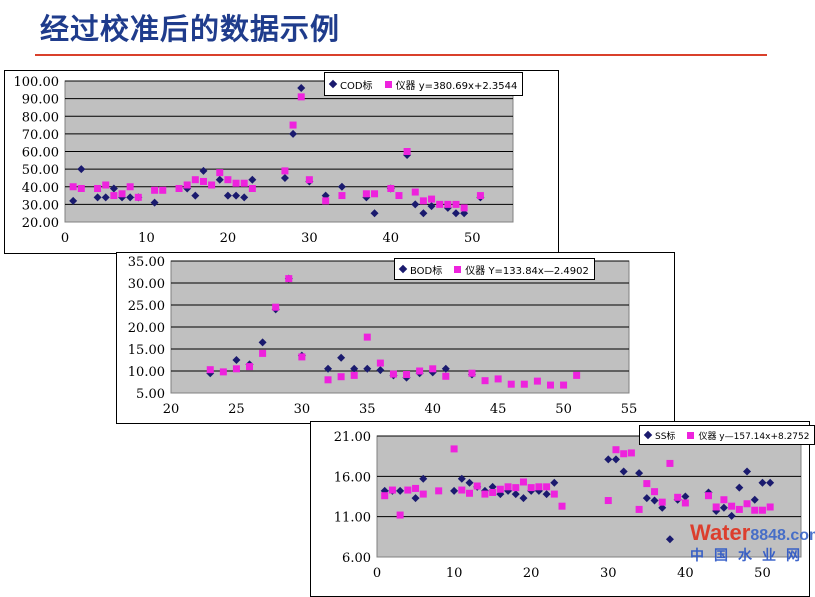 Image resolution: width=815 pixels, height=597 pixels. I want to click on x-tick-label: 40, so click(432, 409).